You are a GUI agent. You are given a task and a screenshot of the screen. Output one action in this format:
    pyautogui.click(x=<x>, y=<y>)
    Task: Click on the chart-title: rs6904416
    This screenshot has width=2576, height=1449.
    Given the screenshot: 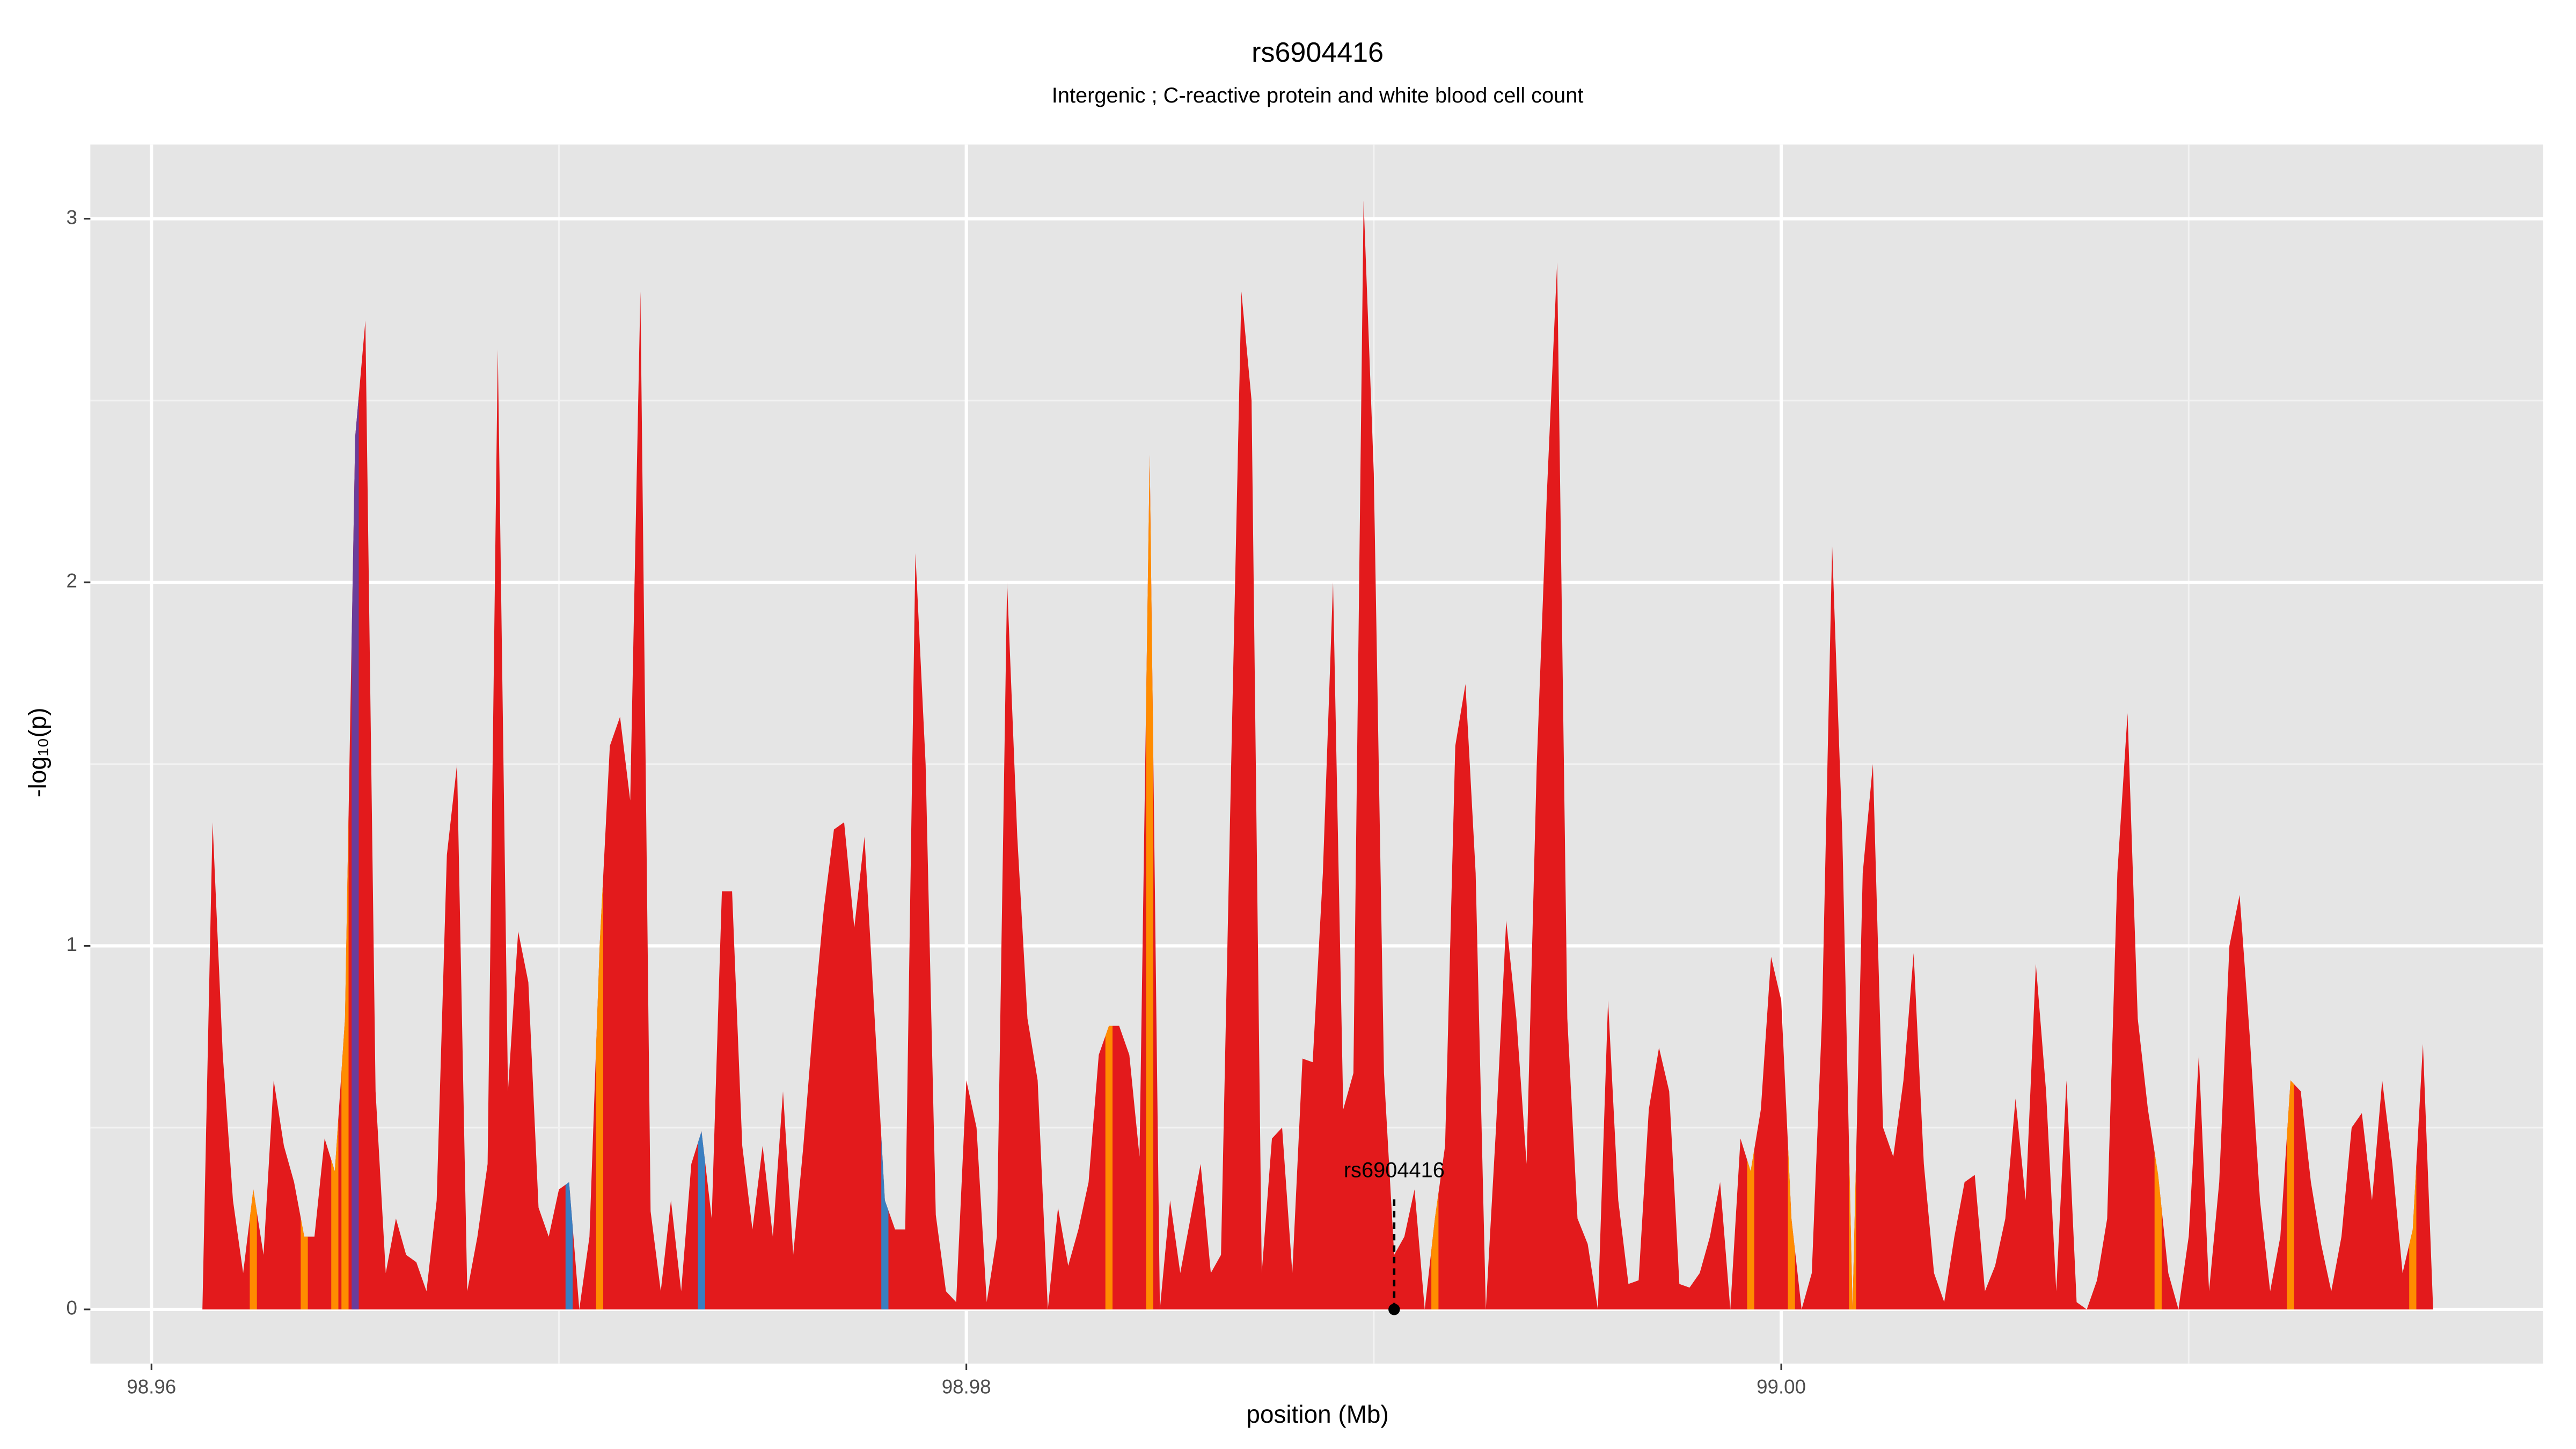 What is the action you would take?
    pyautogui.click(x=1318, y=52)
    